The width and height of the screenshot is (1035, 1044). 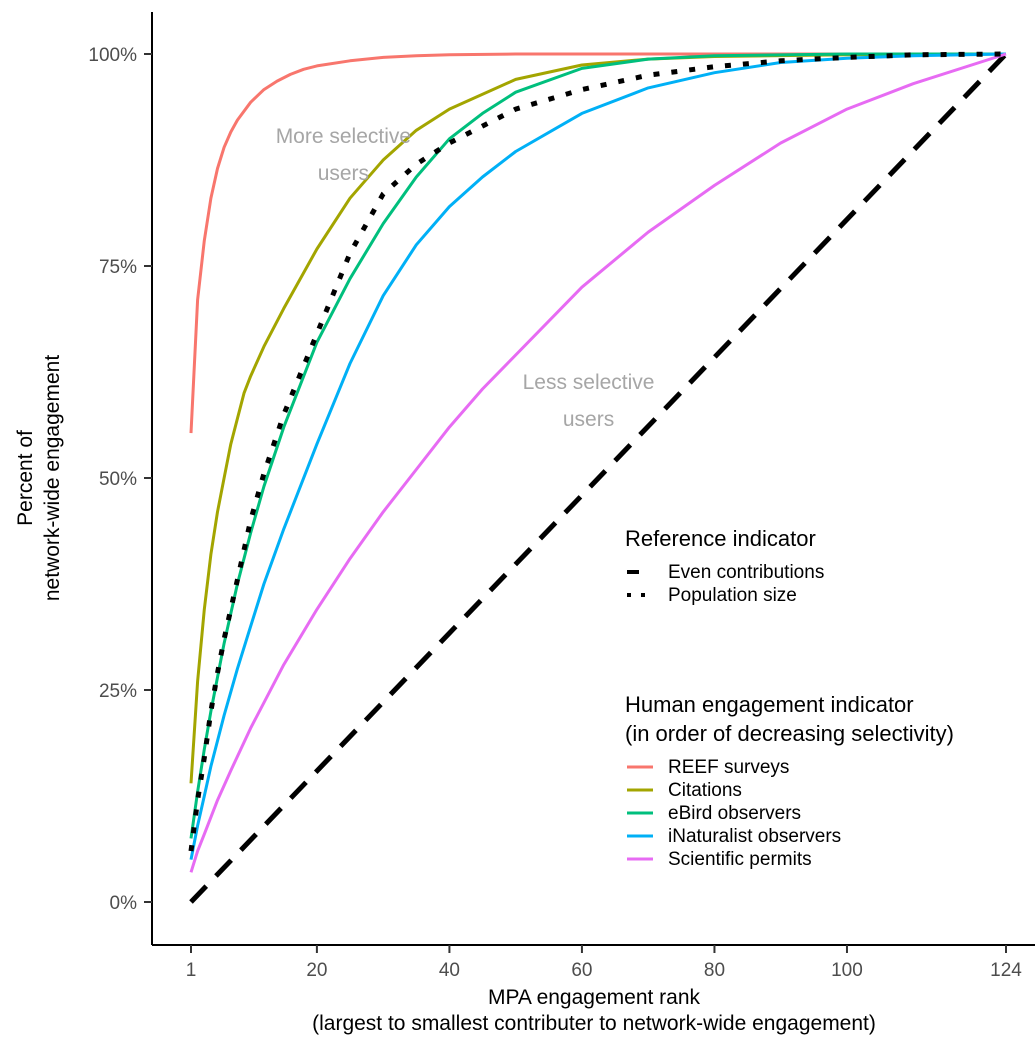 What do you see at coordinates (1006, 970) in the screenshot?
I see `x-tick-label: 124` at bounding box center [1006, 970].